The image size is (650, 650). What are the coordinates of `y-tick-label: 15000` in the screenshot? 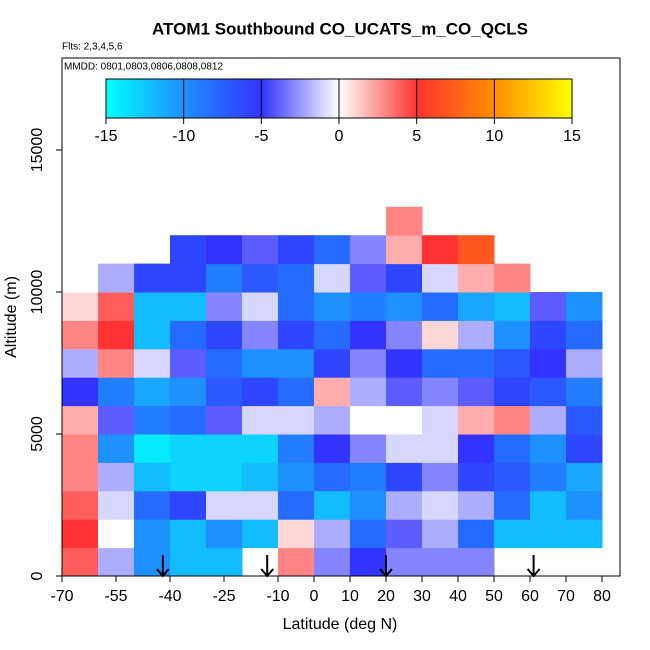 It's located at (37, 150).